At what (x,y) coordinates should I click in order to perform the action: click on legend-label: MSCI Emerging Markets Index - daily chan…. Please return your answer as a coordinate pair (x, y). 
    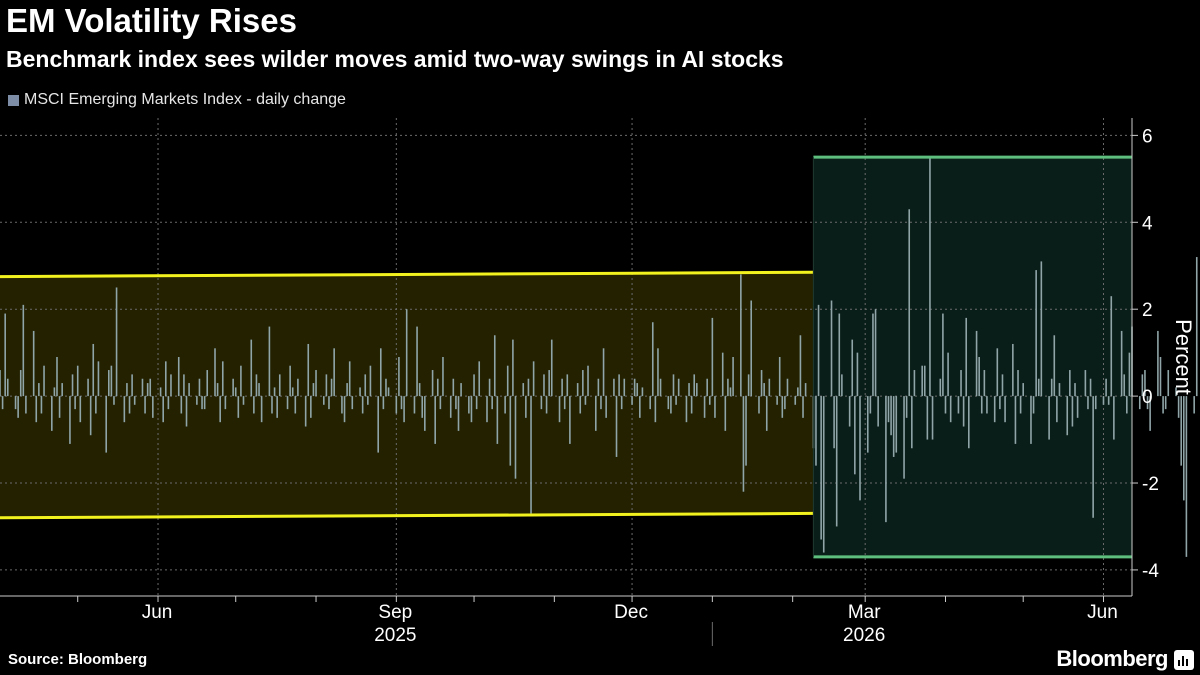
    Looking at the image, I should click on (185, 99).